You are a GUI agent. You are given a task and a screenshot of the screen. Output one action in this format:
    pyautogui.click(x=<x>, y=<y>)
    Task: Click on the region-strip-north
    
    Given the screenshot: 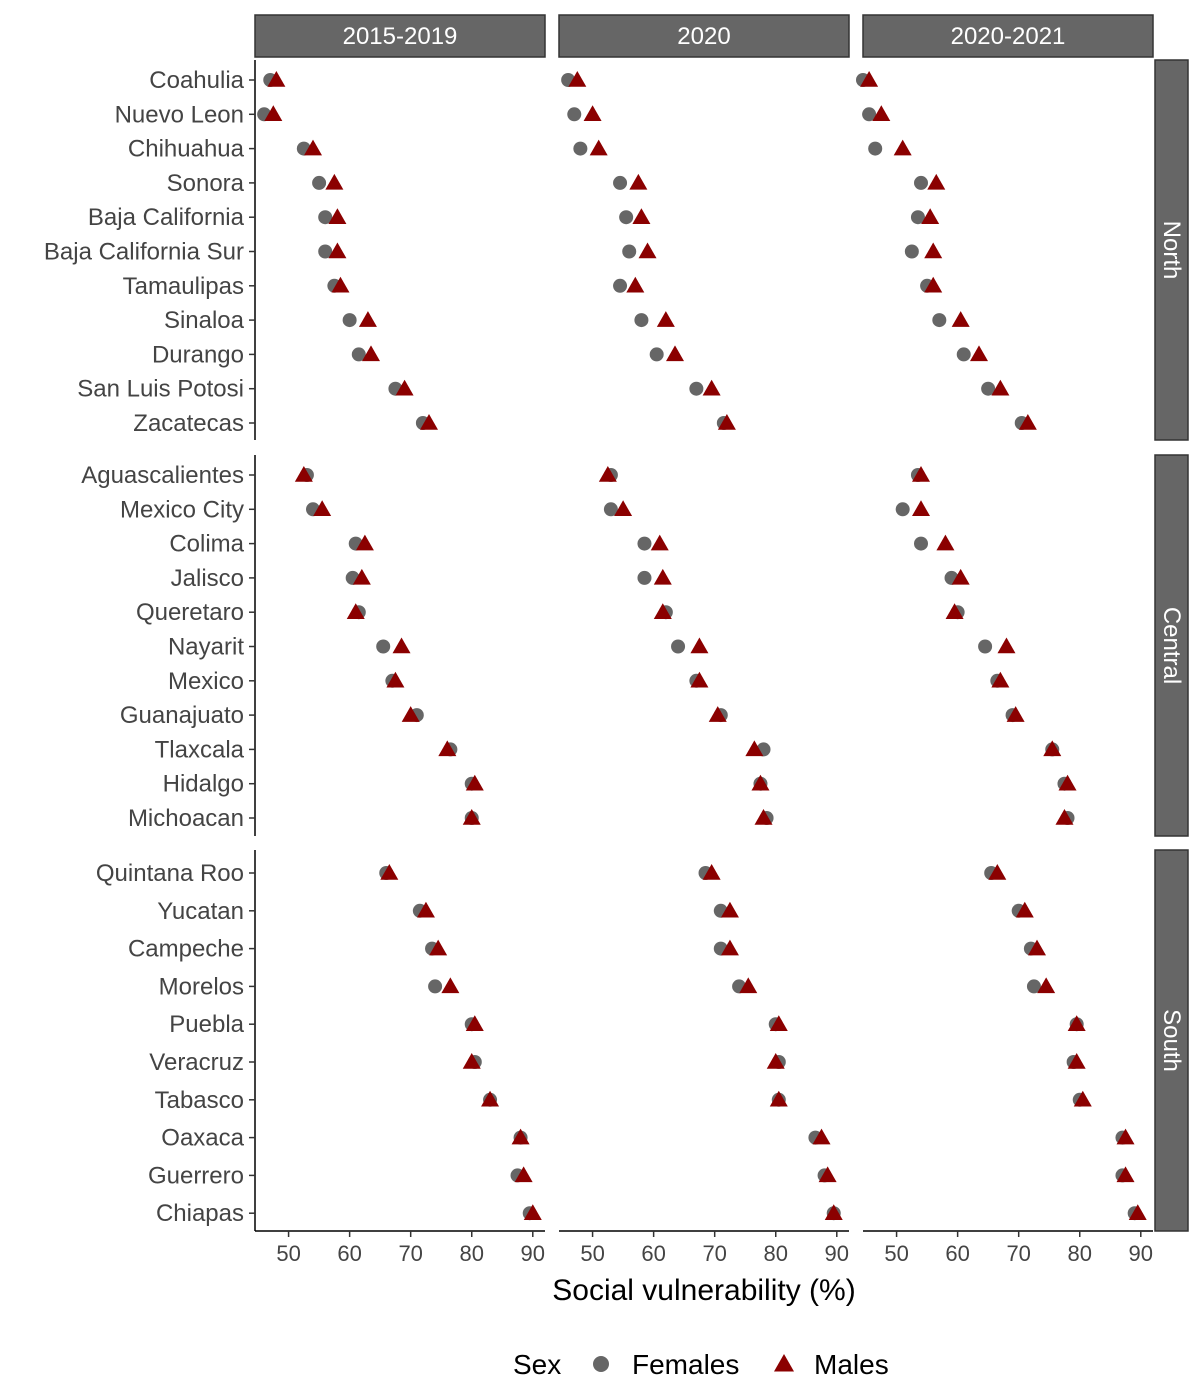 What is the action you would take?
    pyautogui.click(x=1171, y=250)
    